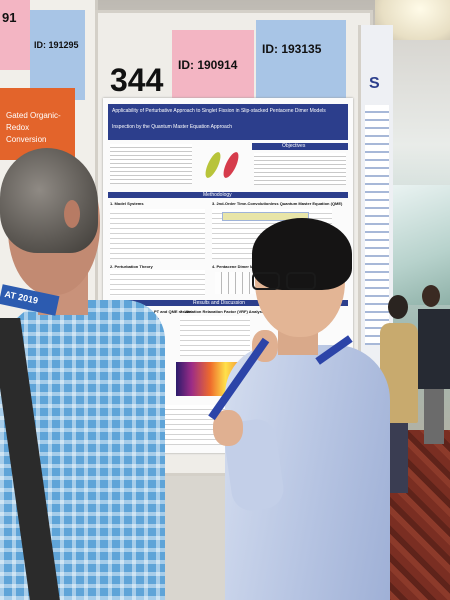 This screenshot has width=450, height=600. Describe the element at coordinates (57, 55) in the screenshot. I see `left-poster-blue-tag: ID: 191295` at that location.